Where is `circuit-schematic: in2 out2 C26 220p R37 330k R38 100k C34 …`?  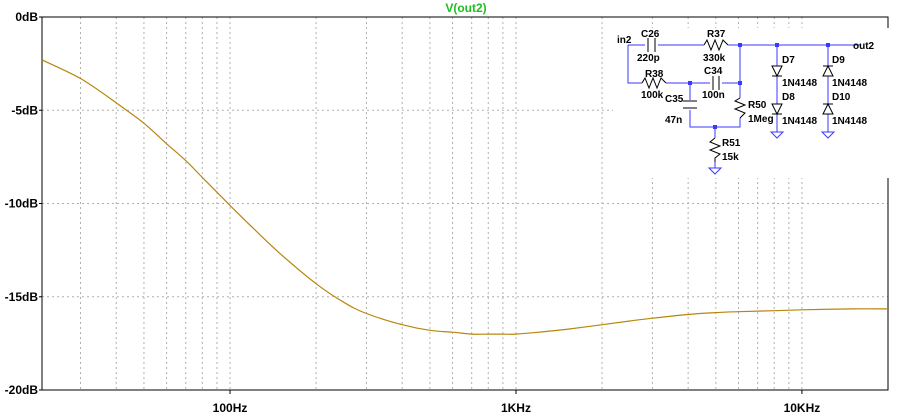
circuit-schematic: in2 out2 C26 220p R37 330k R38 100k C34 … is located at coordinates (751, 103).